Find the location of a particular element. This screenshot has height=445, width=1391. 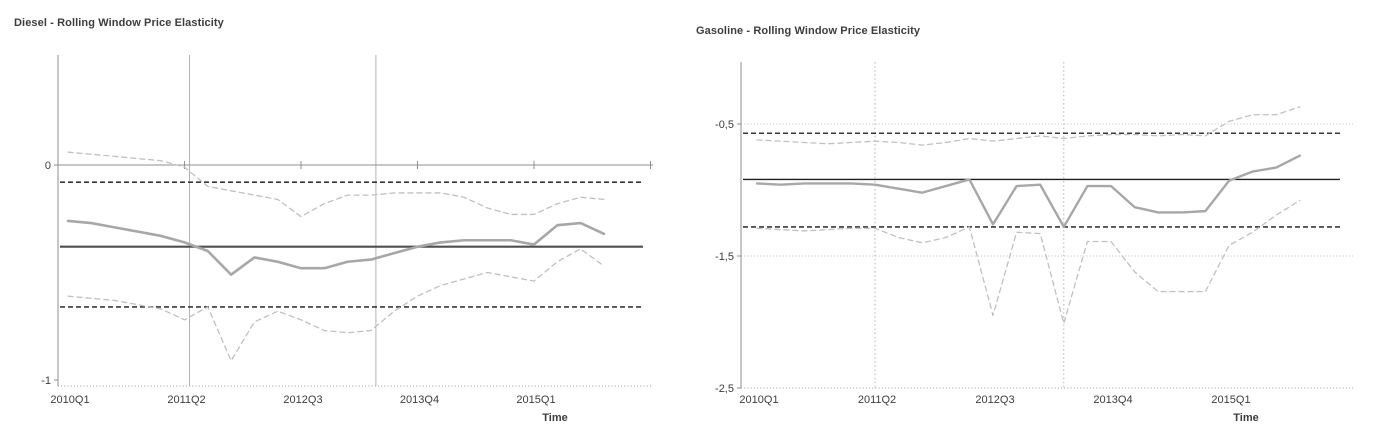

gasoline-x-tick-label: 2015Q1 is located at coordinates (1230, 400).